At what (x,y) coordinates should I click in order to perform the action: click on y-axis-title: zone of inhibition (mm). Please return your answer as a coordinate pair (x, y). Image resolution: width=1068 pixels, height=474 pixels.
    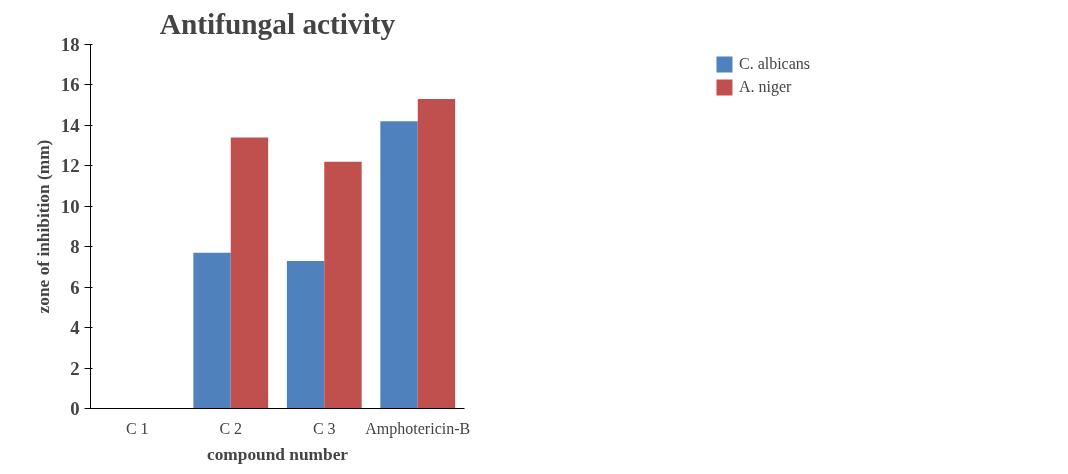
    Looking at the image, I should click on (43, 226).